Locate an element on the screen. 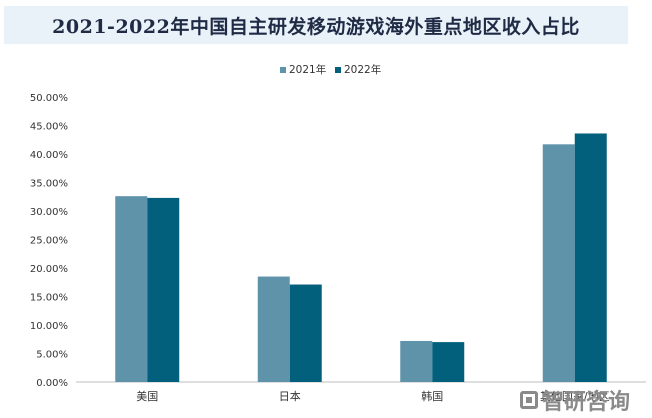 The width and height of the screenshot is (652, 418). y-tick-label: 40.00% is located at coordinates (49, 155).